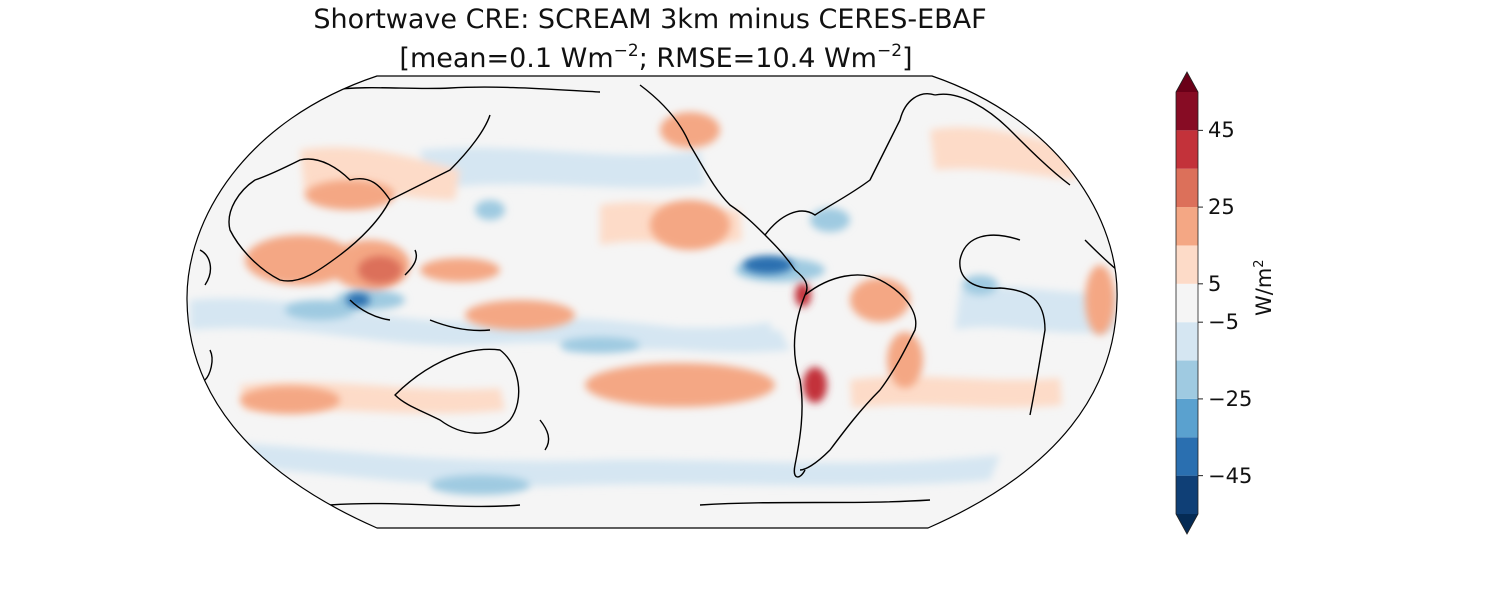 This screenshot has height=600, width=1500. I want to click on coastline-indonesia, so click(370, 310).